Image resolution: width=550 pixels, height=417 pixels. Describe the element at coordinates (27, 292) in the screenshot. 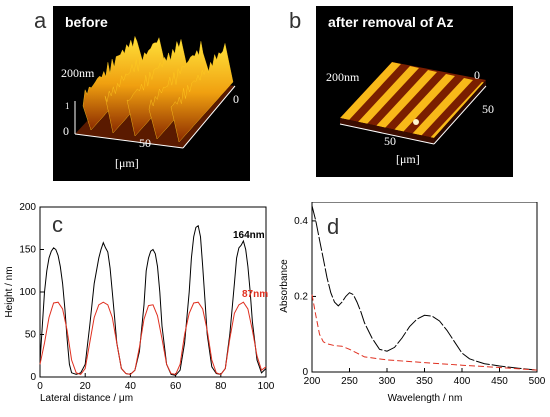

I see `y-tick-label: 100` at that location.